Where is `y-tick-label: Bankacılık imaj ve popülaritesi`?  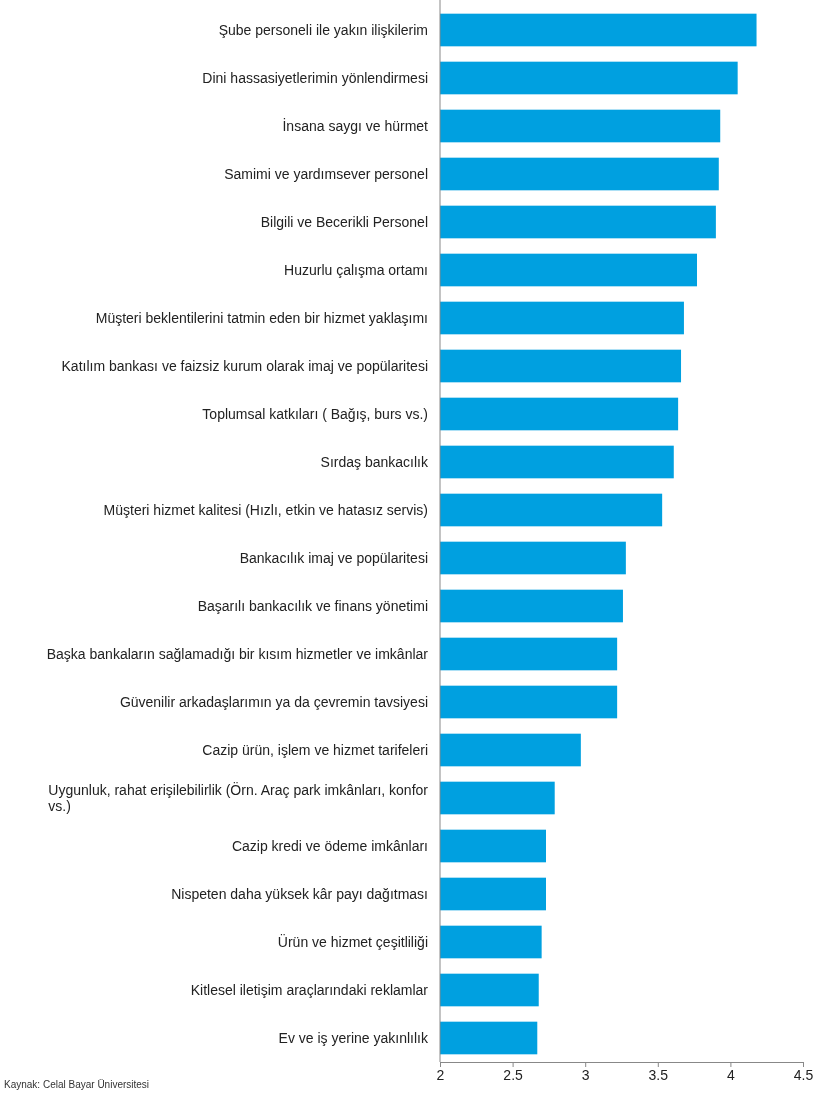
y-tick-label: Bankacılık imaj ve popülaritesi is located at coordinates (333, 557).